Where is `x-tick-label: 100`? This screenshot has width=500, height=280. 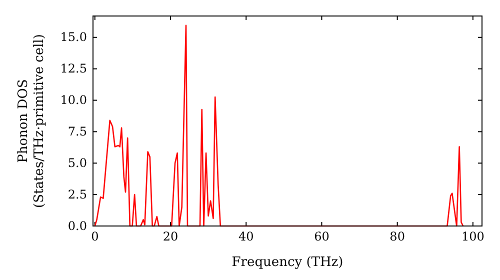 x-tick-label: 100 is located at coordinates (472, 237).